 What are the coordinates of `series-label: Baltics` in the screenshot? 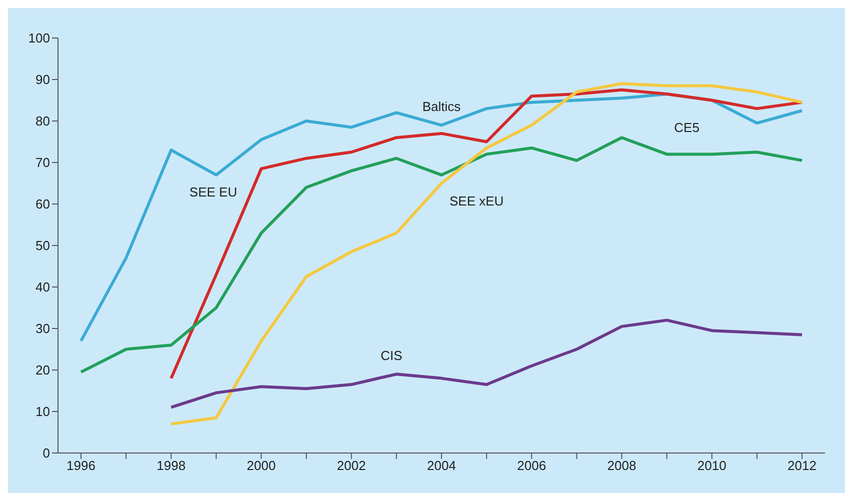 It's located at (442, 106).